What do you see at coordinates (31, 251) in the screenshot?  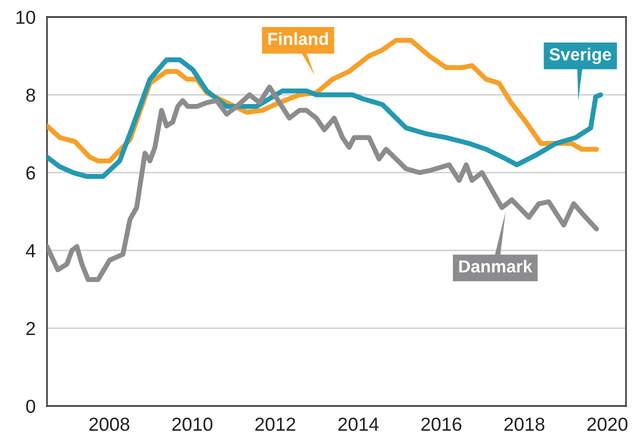 I see `y-tick-label: 4` at bounding box center [31, 251].